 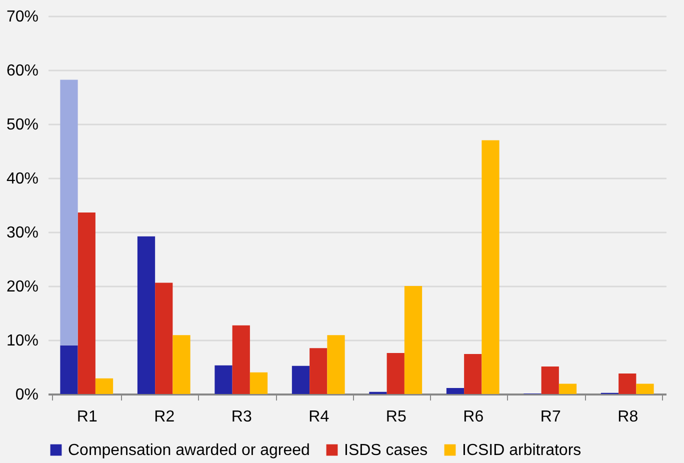 What do you see at coordinates (628, 417) in the screenshot?
I see `x-tick-label: R8` at bounding box center [628, 417].